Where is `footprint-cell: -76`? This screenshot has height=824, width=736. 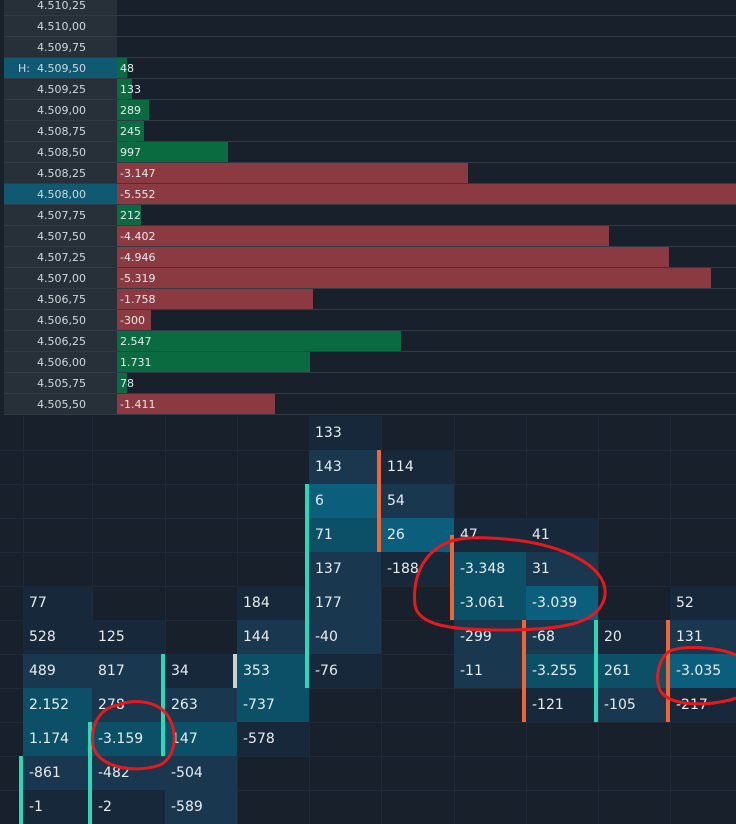
footprint-cell: -76 is located at coordinates (345, 671).